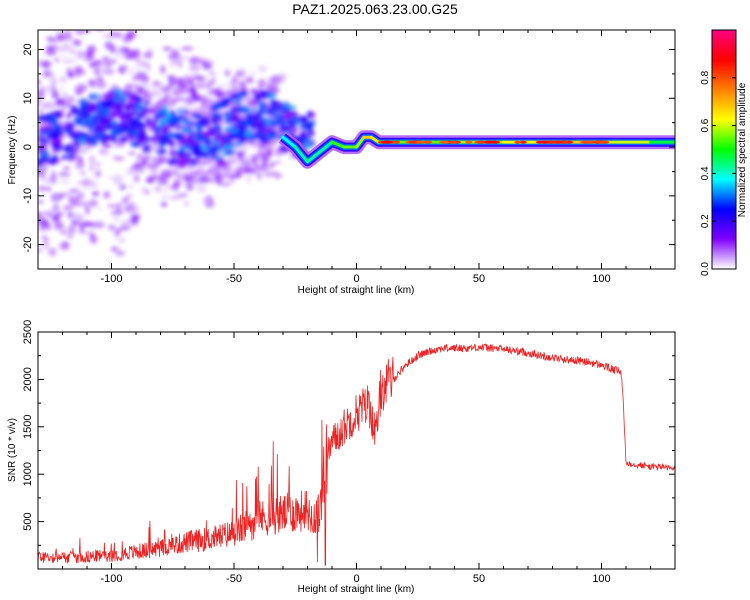  I want to click on ridge-segment, so click(289, 142).